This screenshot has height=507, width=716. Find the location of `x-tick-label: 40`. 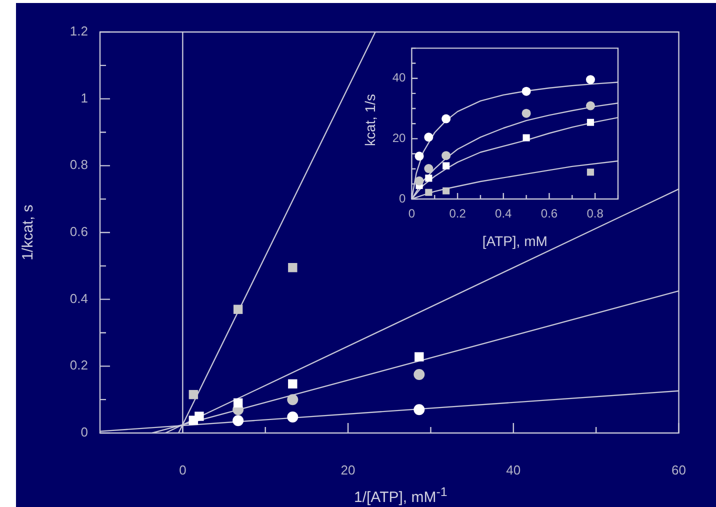

x-tick-label: 40 is located at coordinates (513, 470).